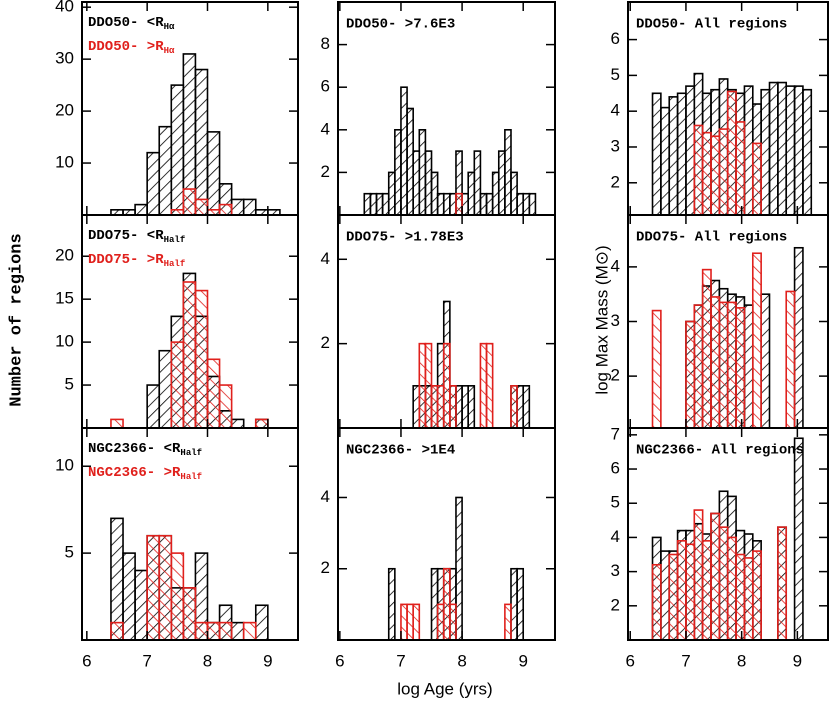 The height and width of the screenshot is (708, 830). Describe the element at coordinates (711, 25) in the screenshot. I see `panel-title: DDO50- All regions` at that location.